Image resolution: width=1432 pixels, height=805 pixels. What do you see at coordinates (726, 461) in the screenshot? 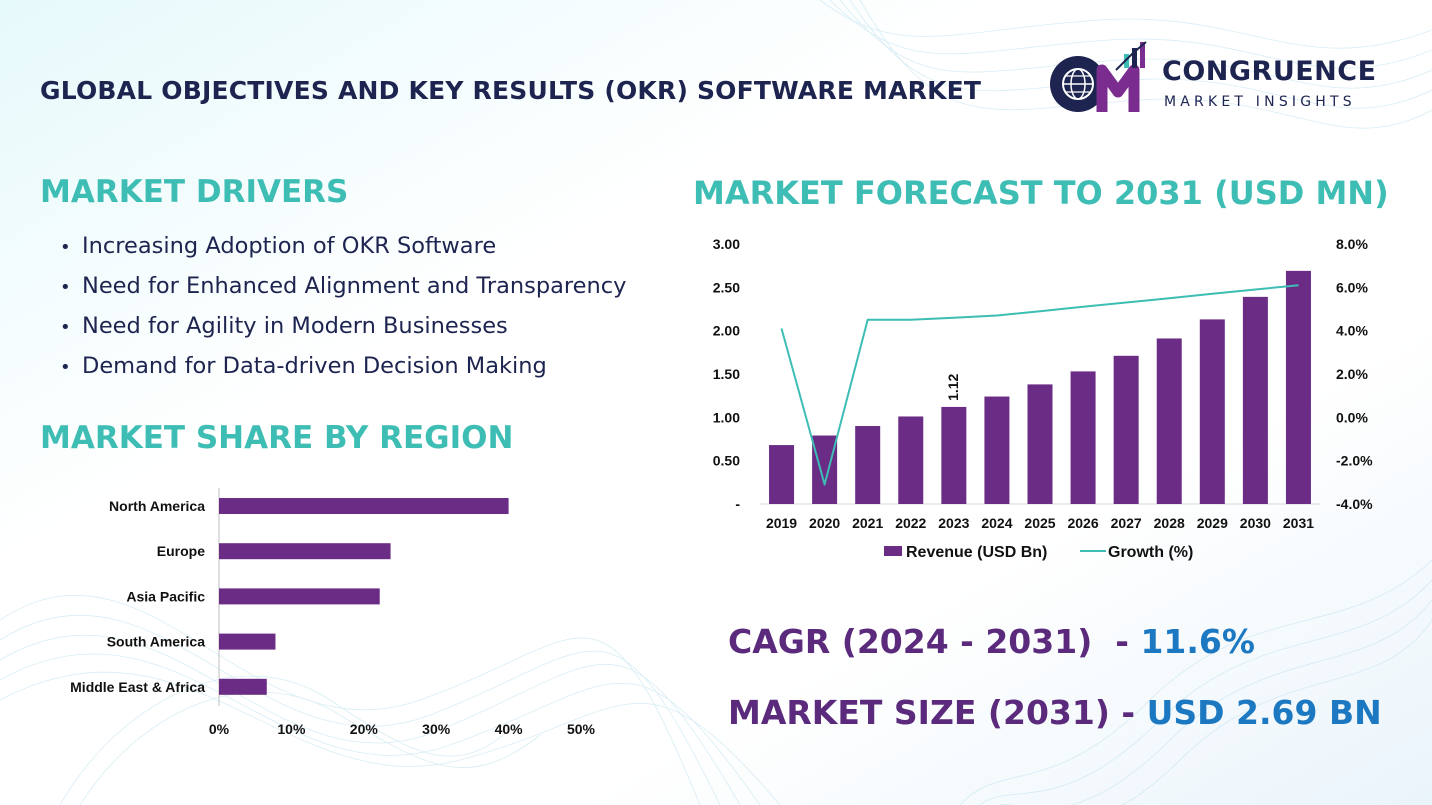
I see `y-left-tick-label: 0.50` at bounding box center [726, 461].